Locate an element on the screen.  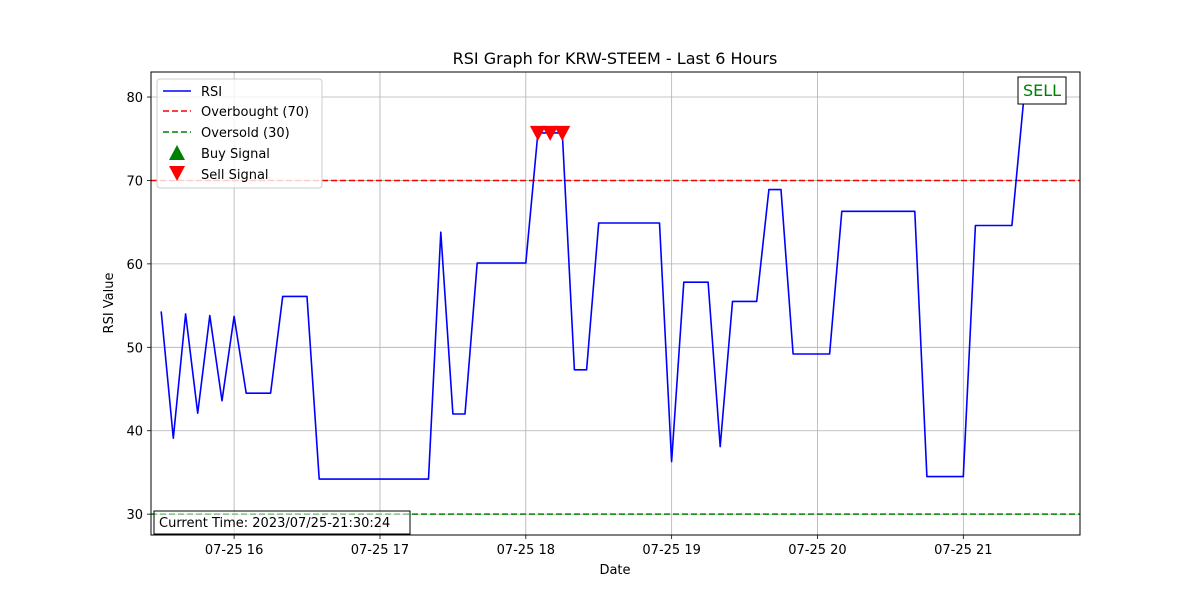
y-tick-label: 80 is located at coordinates (134, 98).